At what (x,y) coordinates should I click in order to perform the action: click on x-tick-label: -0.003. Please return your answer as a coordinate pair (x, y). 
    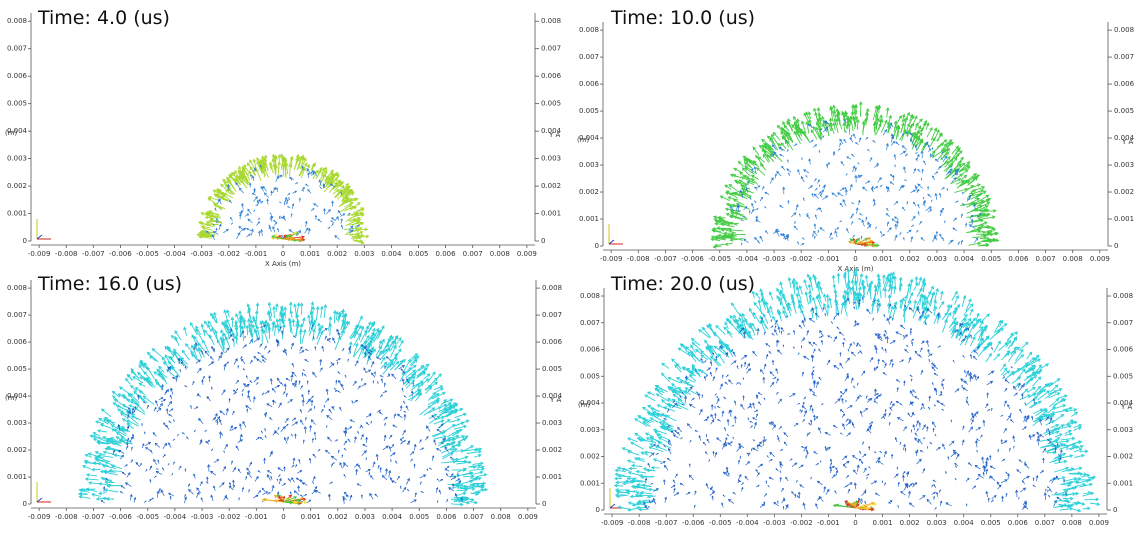
    Looking at the image, I should click on (202, 517).